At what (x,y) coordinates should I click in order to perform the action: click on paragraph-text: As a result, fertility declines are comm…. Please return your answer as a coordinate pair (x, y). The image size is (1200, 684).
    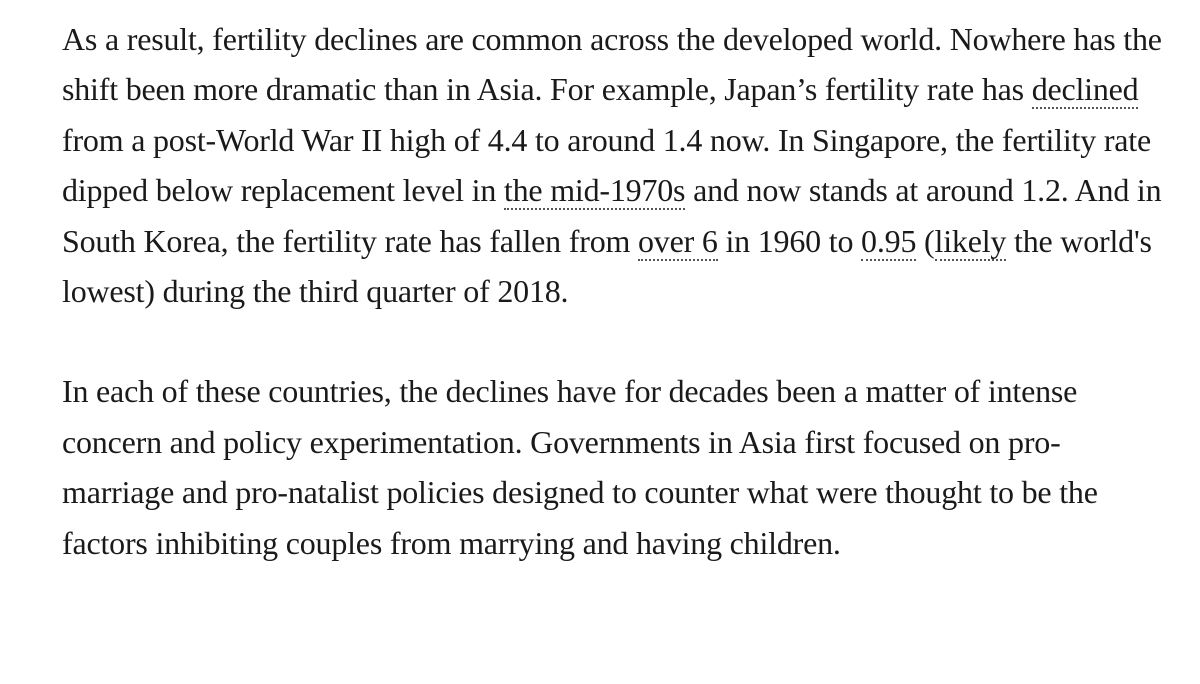
    Looking at the image, I should click on (612, 64).